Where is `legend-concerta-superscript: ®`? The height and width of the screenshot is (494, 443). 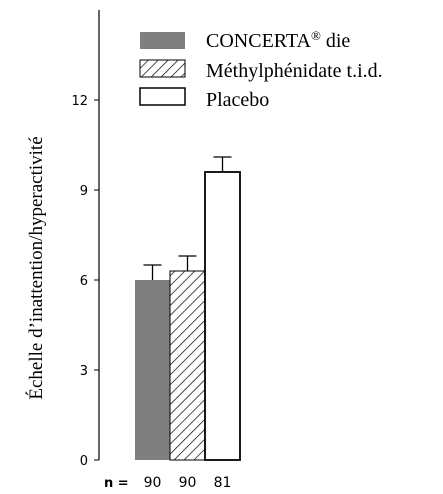 legend-concerta-superscript: ® is located at coordinates (316, 35).